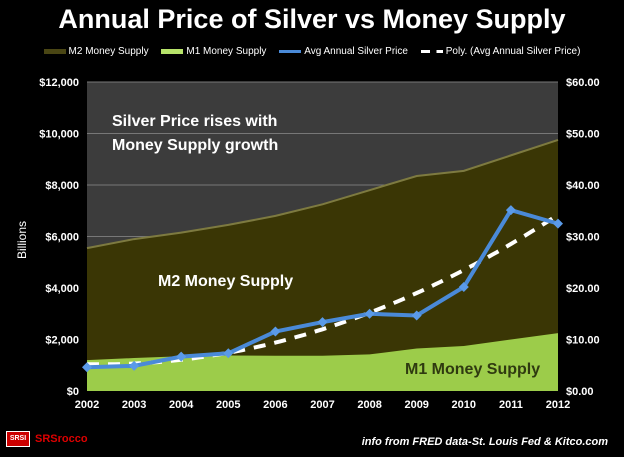 This screenshot has width=624, height=457. What do you see at coordinates (369, 405) in the screenshot?
I see `x-tick-label: 2008` at bounding box center [369, 405].